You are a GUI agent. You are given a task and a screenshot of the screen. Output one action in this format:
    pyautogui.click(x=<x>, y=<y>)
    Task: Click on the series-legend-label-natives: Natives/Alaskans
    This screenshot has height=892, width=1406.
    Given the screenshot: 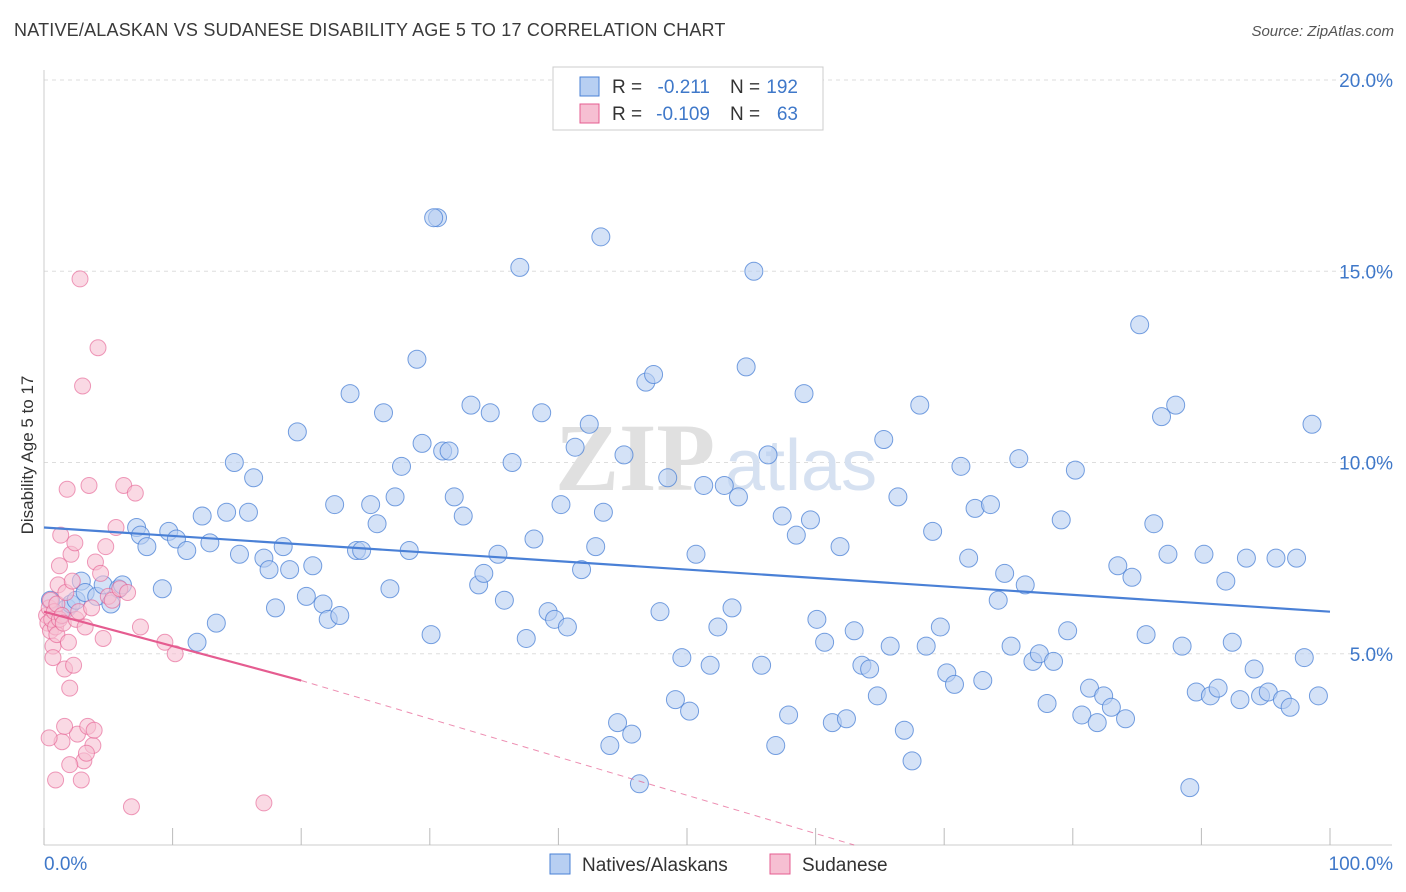 What is the action you would take?
    pyautogui.click(x=655, y=865)
    